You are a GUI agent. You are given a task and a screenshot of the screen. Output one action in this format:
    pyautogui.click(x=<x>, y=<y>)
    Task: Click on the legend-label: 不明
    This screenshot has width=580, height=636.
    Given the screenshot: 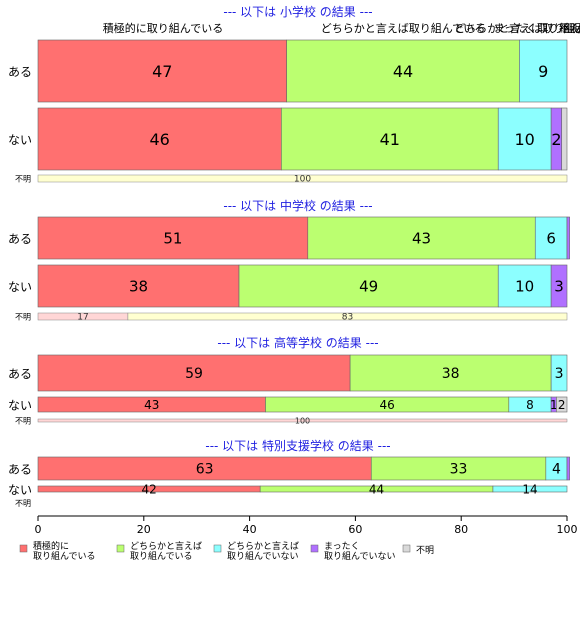 What is the action you would take?
    pyautogui.click(x=425, y=550)
    